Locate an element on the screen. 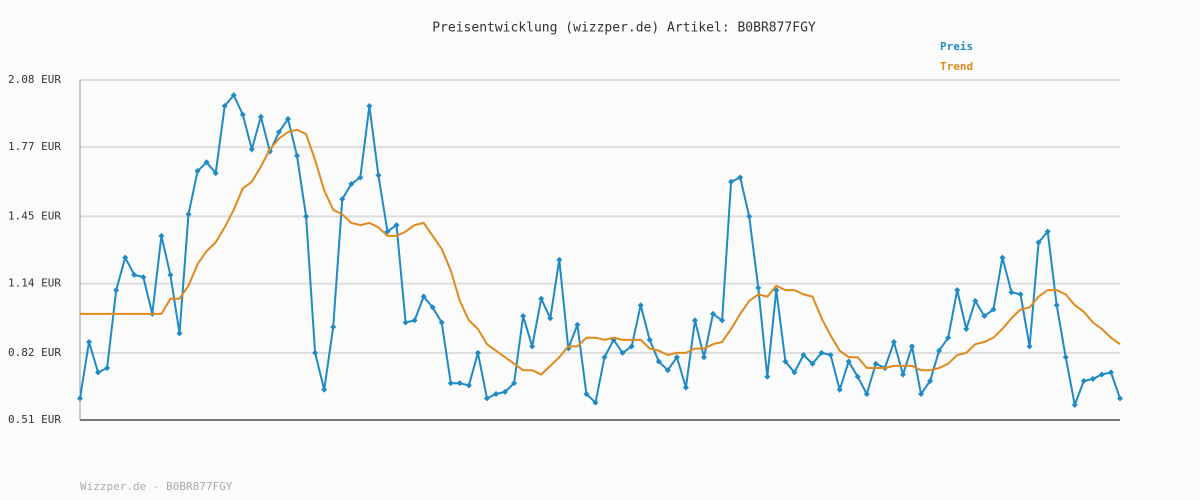 This screenshot has width=1200, height=500. y-tick-label: 1.77 EUR is located at coordinates (34, 146).